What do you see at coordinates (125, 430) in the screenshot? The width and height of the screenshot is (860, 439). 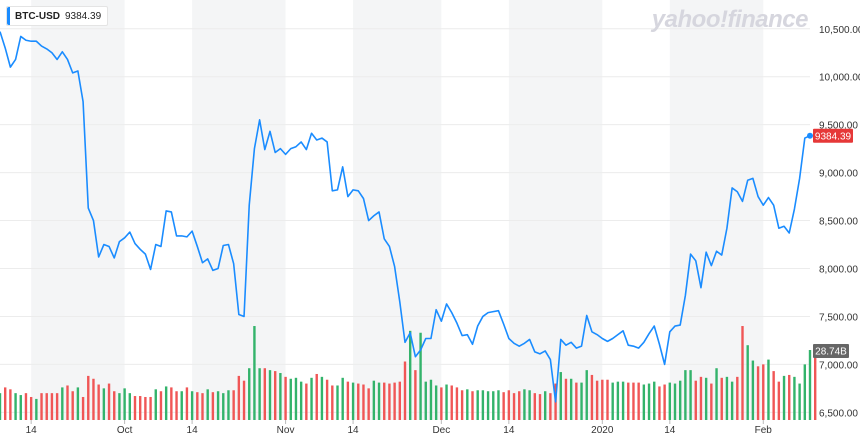 I see `x-tick-label: Oct` at bounding box center [125, 430].